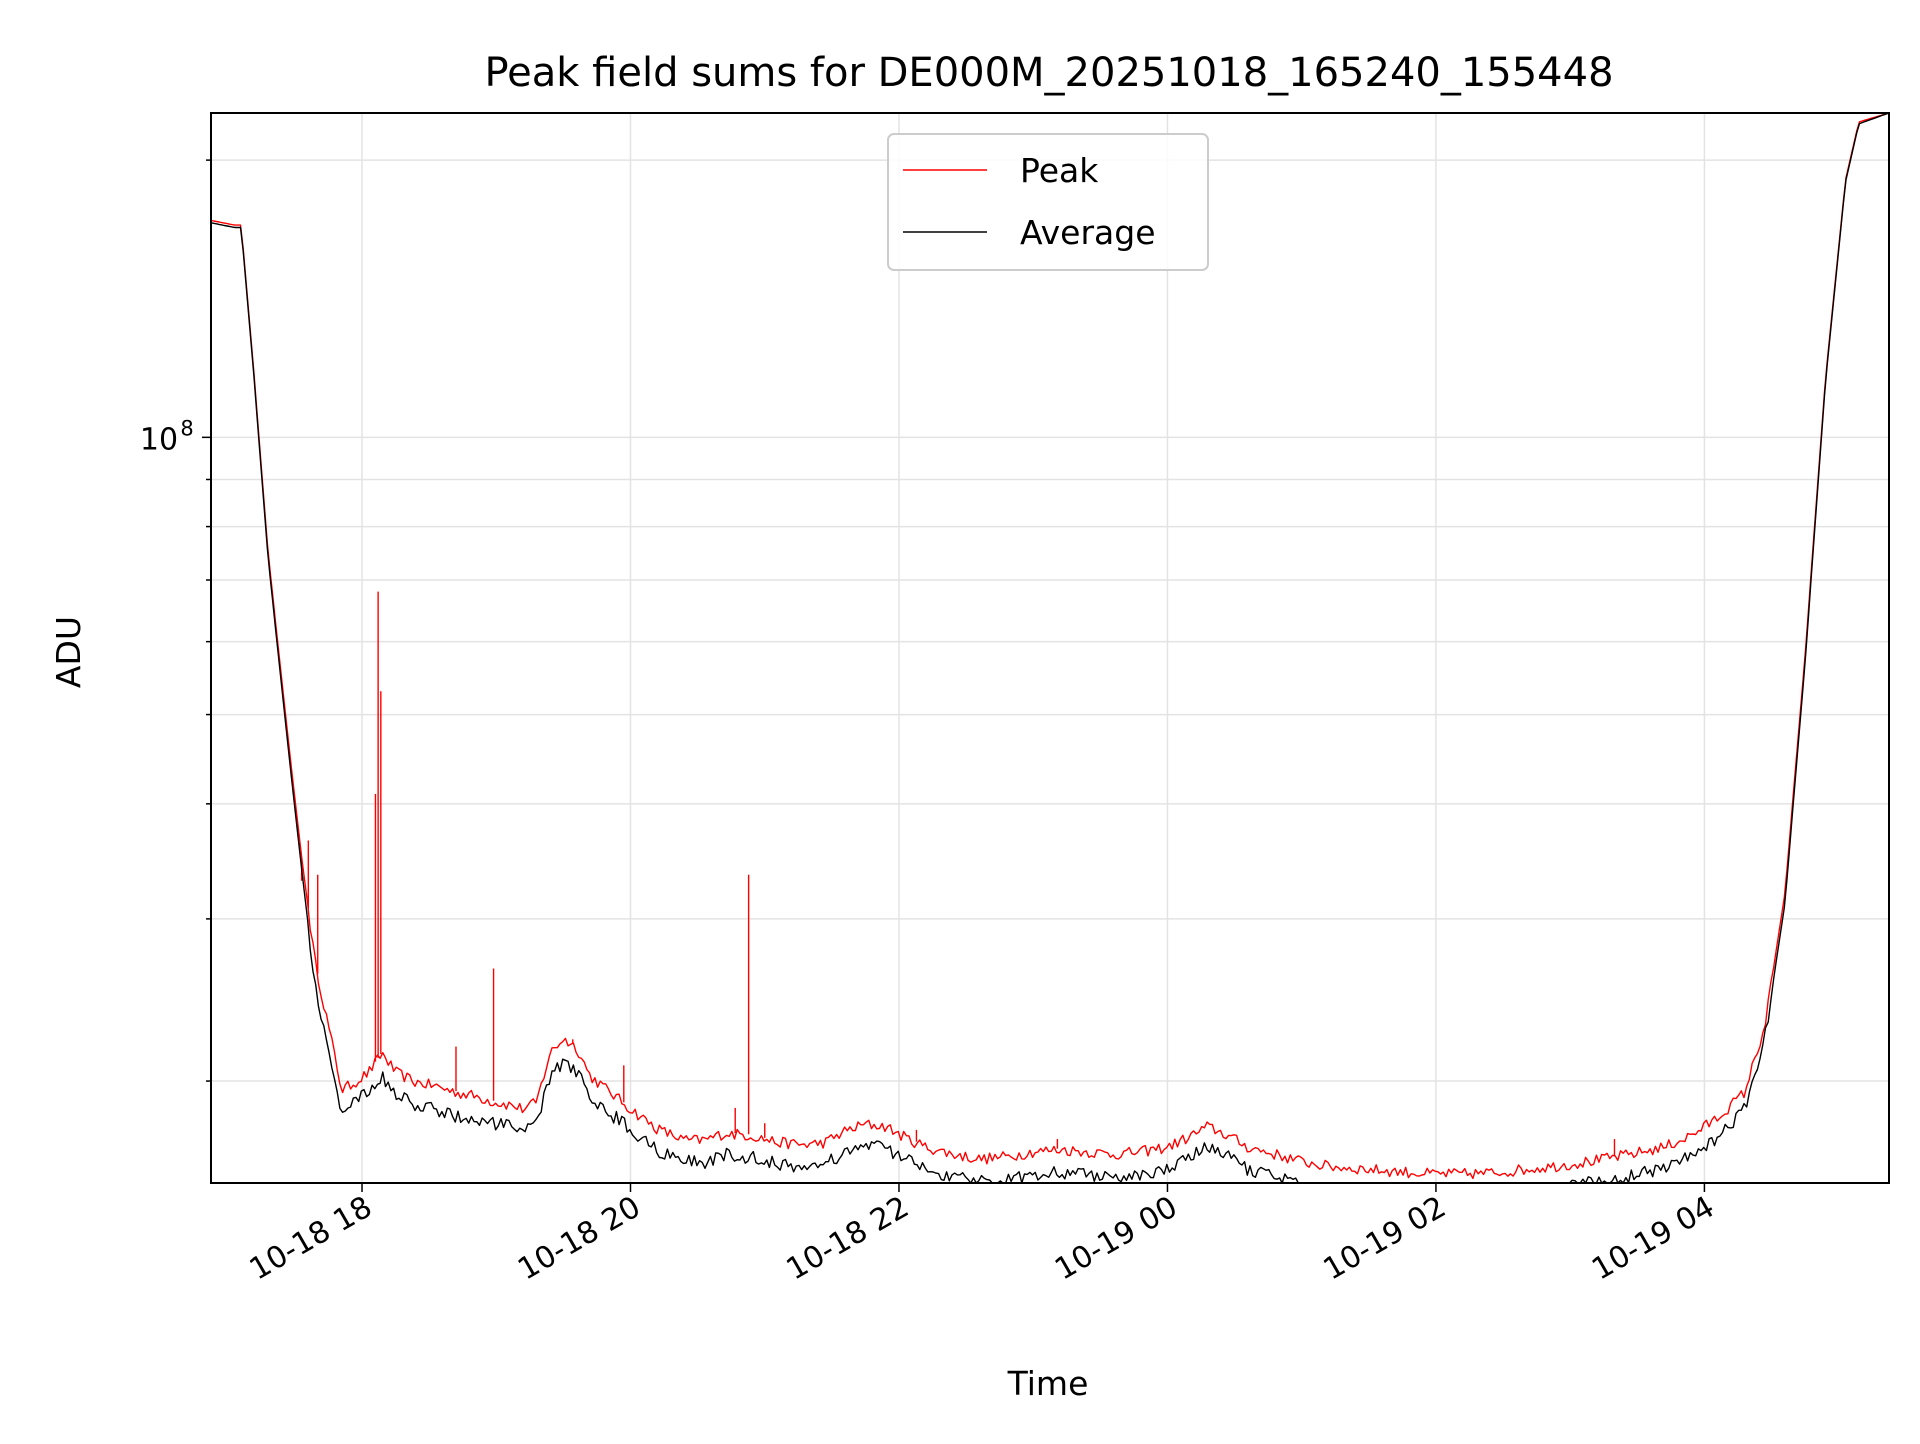  I want to click on y-axis-label: ADU, so click(68, 652).